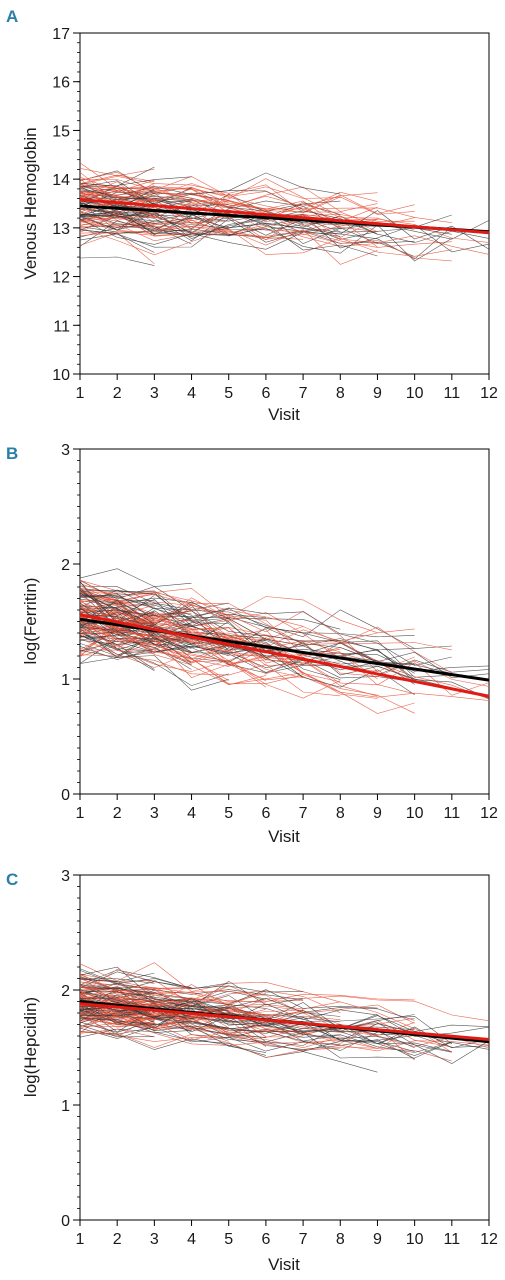 This screenshot has width=505, height=1280. I want to click on panel-c-letter: C, so click(12, 879).